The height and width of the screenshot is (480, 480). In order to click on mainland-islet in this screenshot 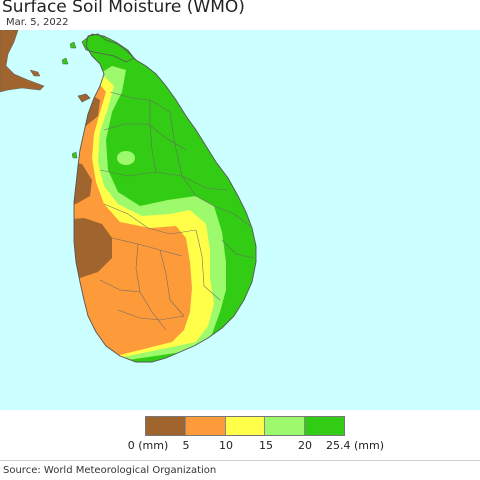, I will do `click(35, 73)`.